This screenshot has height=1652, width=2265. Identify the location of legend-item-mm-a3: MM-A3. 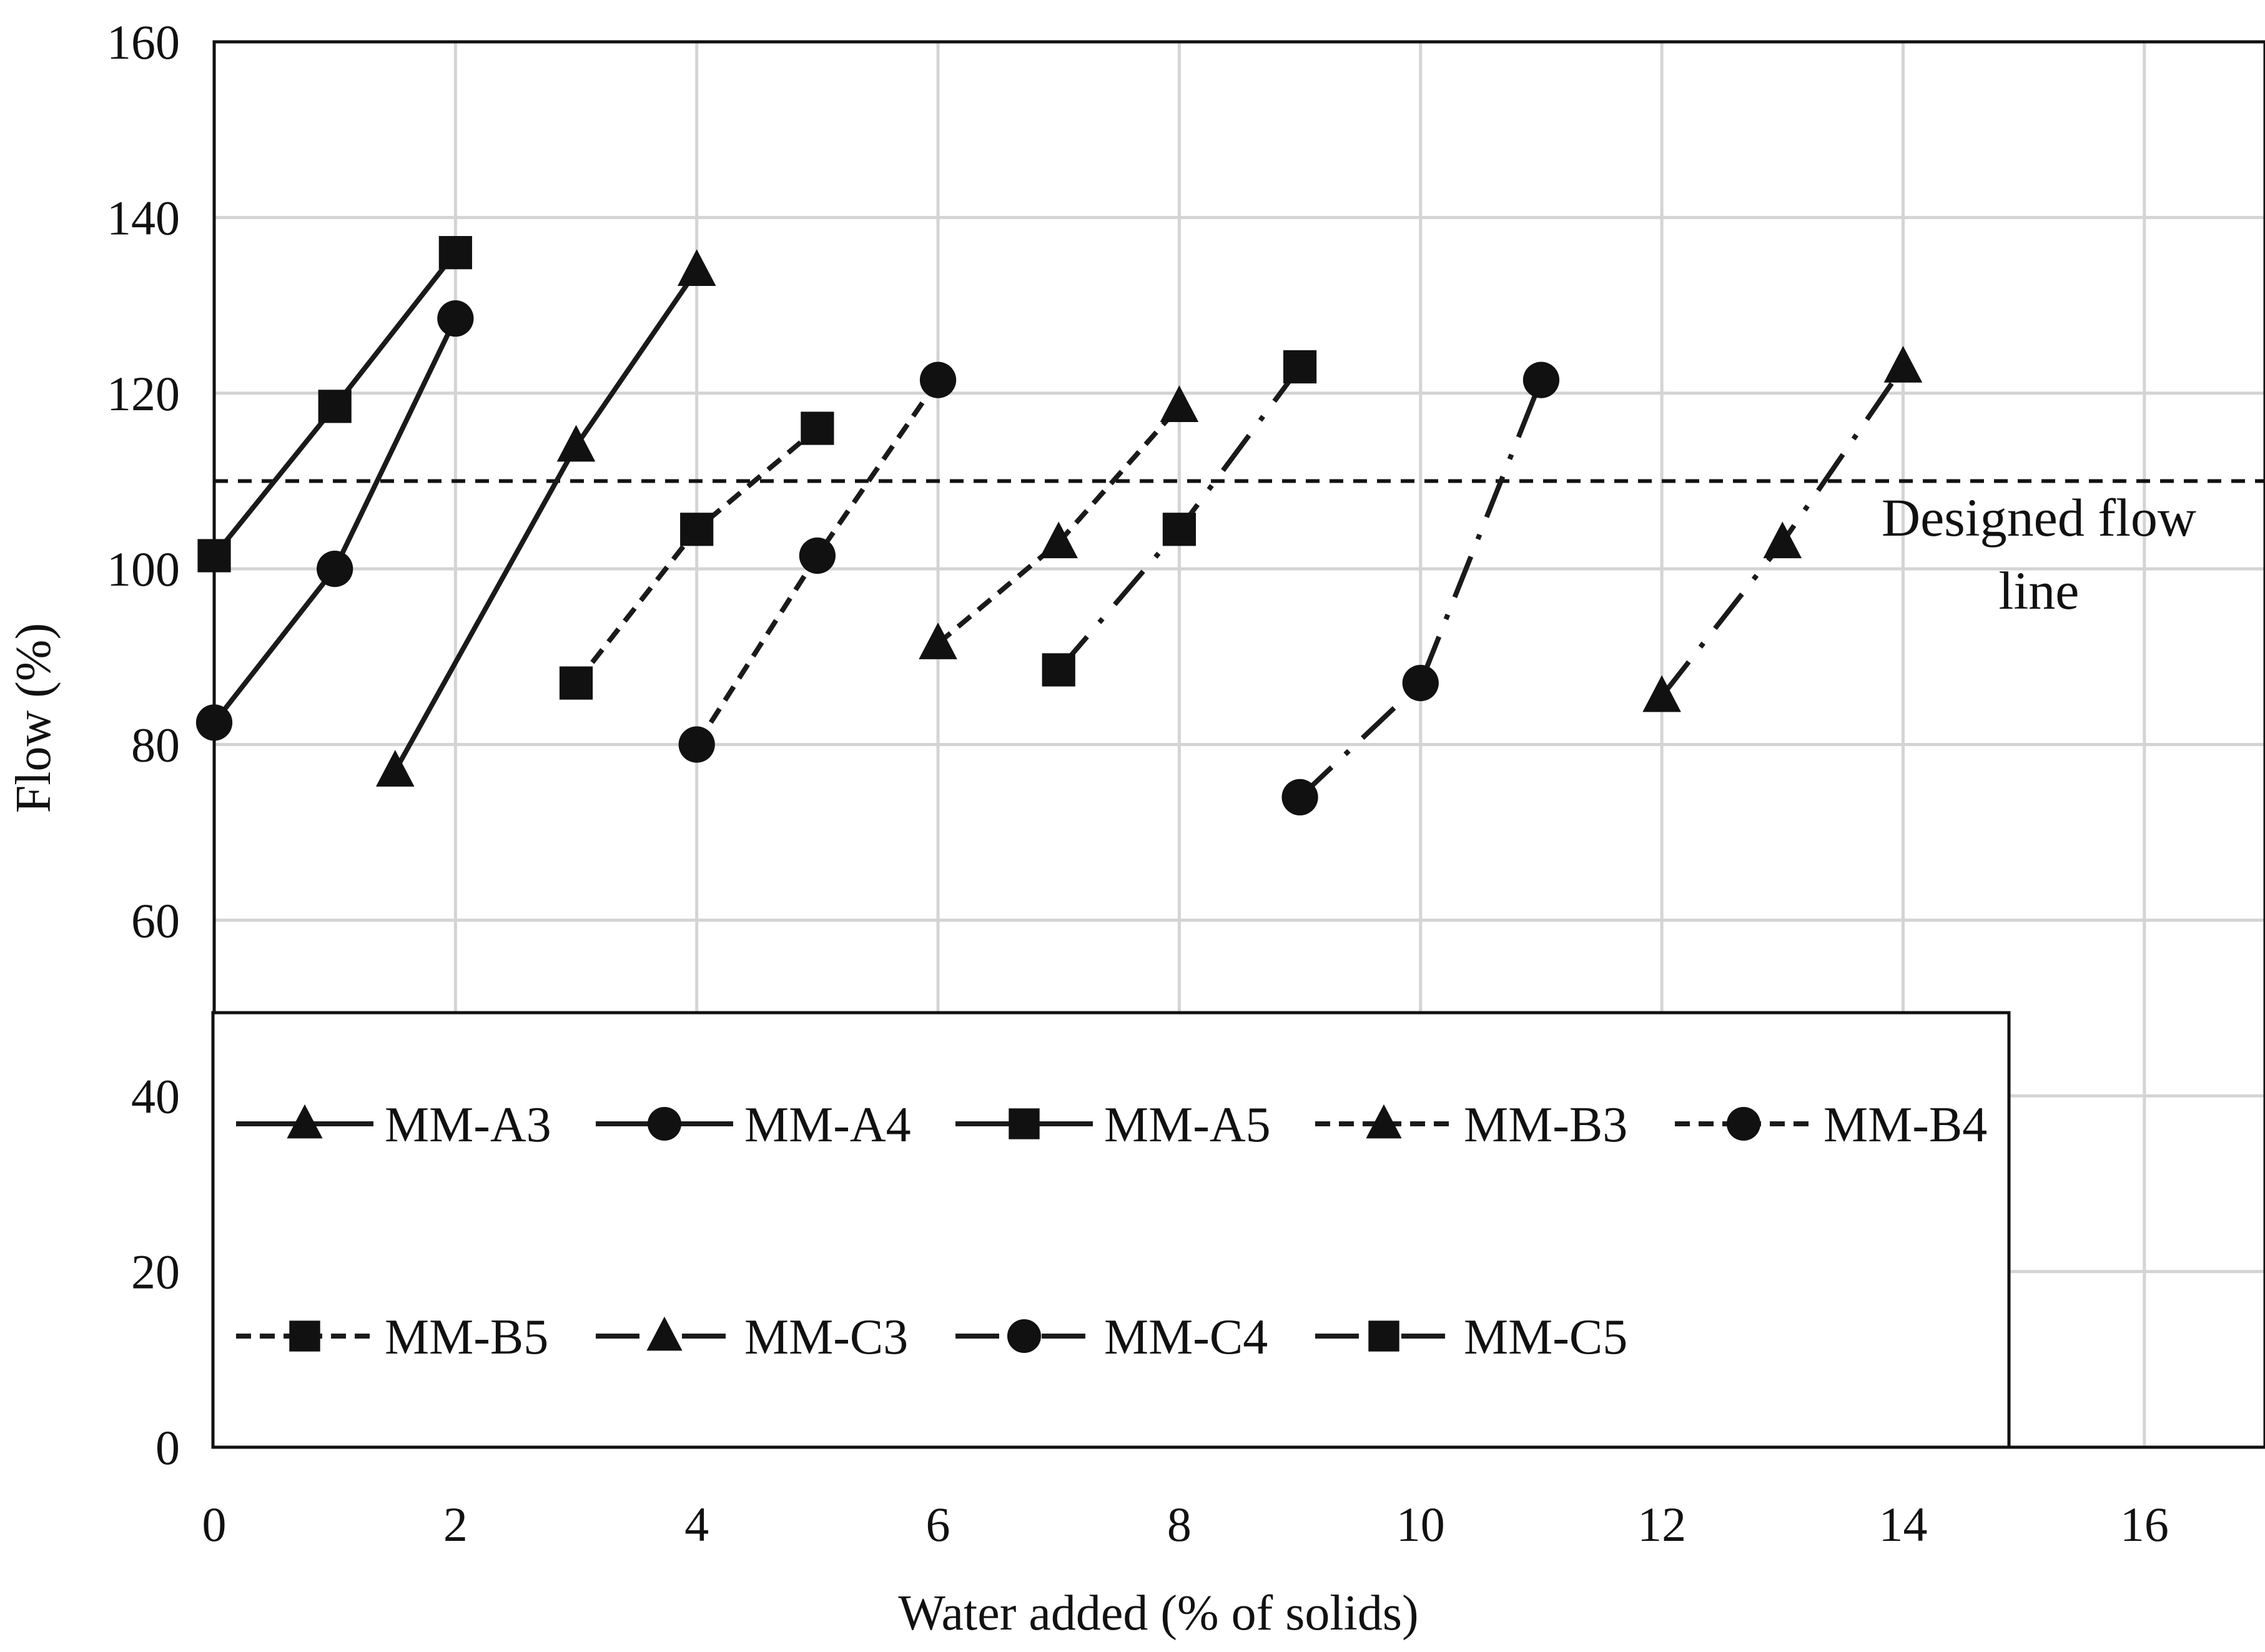
(393, 1125).